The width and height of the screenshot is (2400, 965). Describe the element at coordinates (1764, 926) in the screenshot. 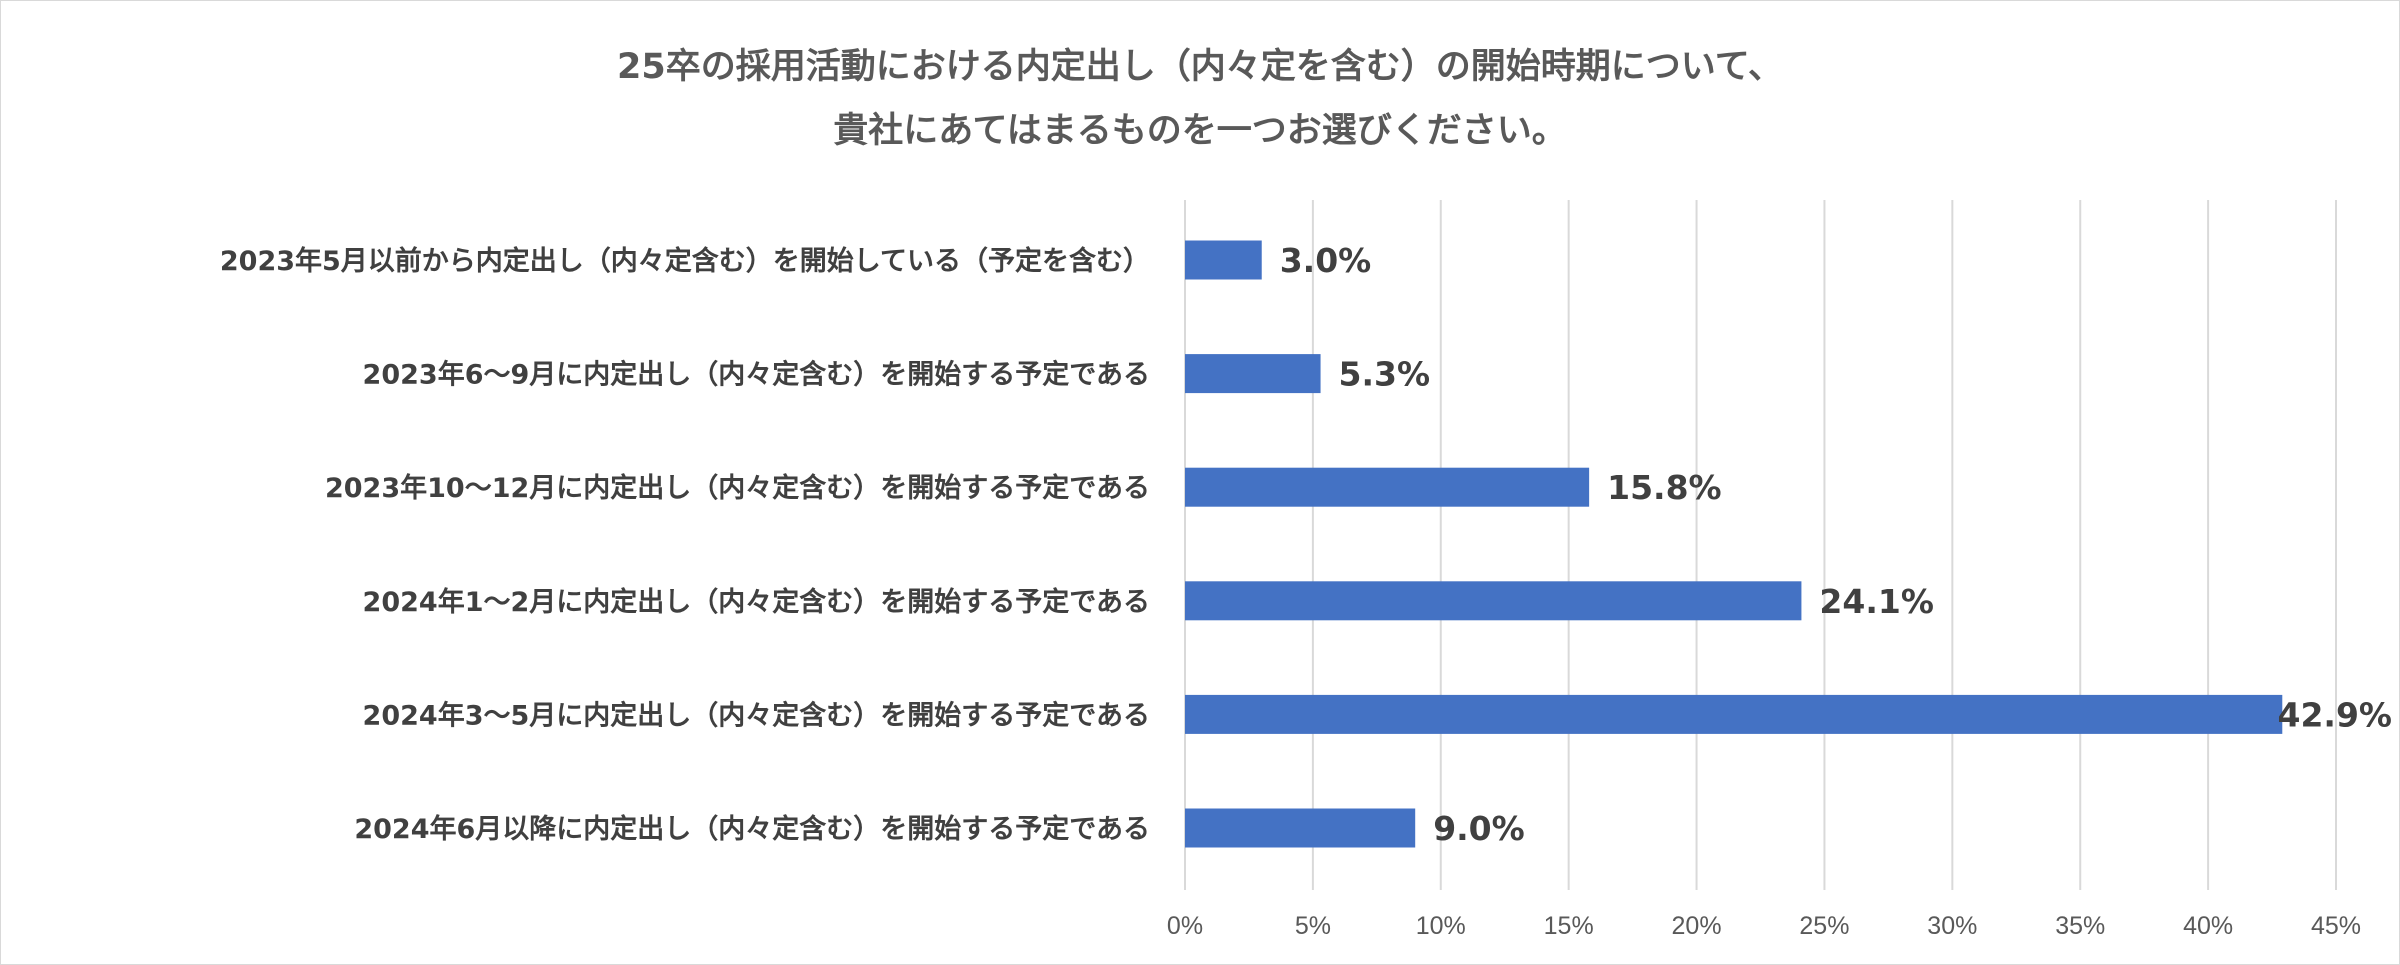

I see `x-axis-tick-labels: 0% 5% 10% 15% 20% 25% 30% 35% 40% 45%` at that location.